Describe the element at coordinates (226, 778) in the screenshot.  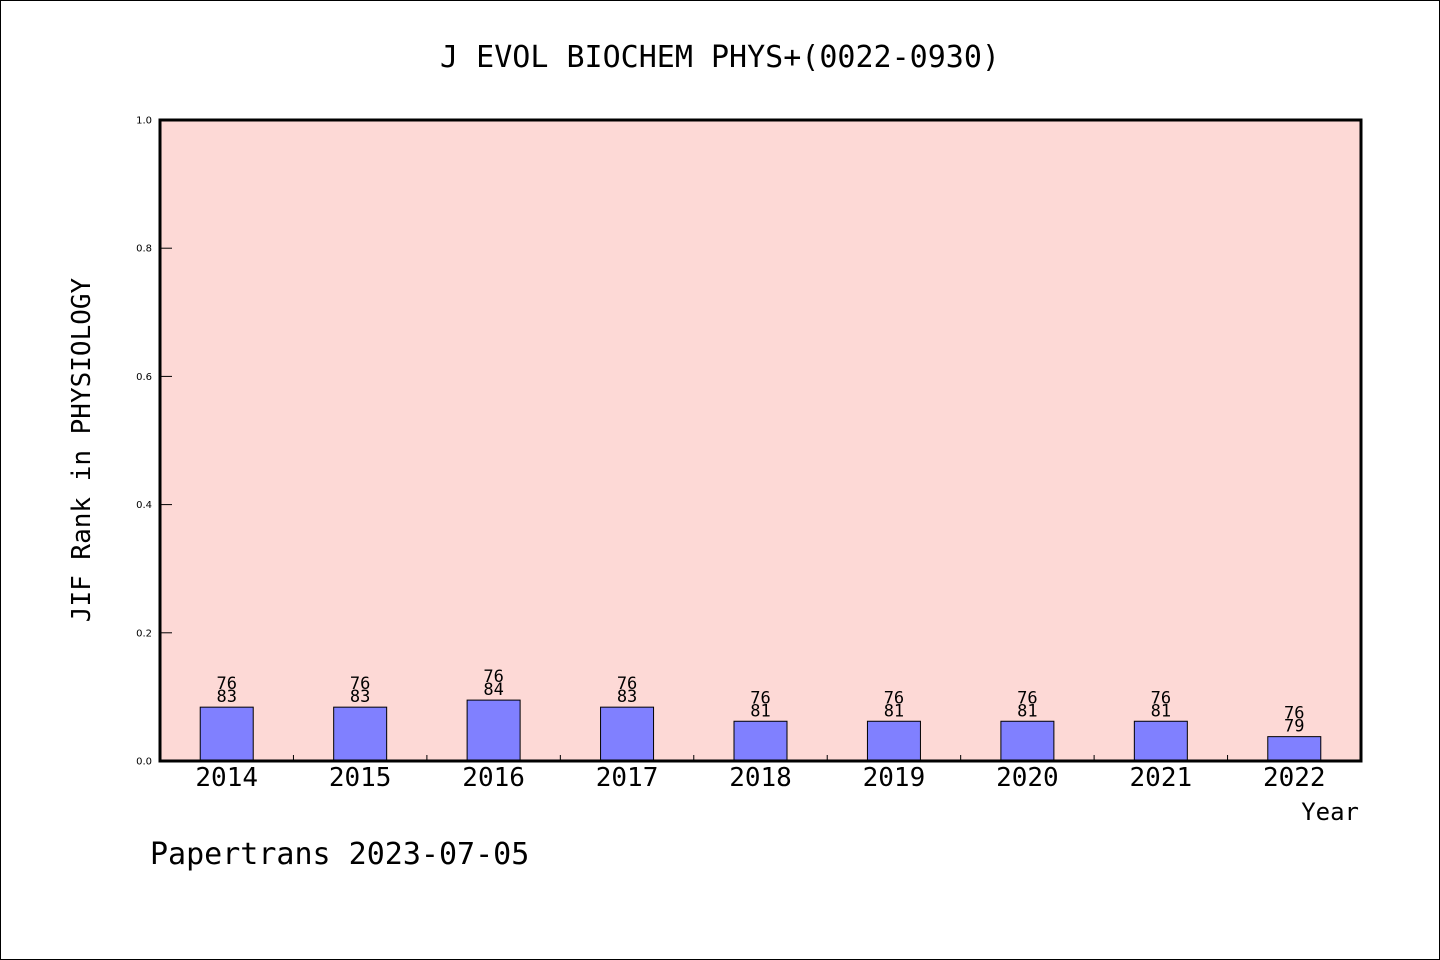
I see `x-tick-label: 2014` at that location.